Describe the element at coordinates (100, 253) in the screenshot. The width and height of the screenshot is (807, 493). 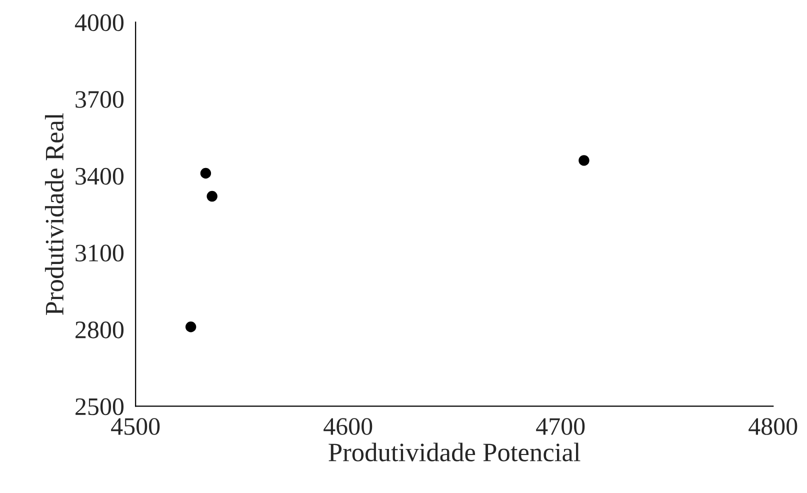
I see `y-tick-label: 3100` at that location.